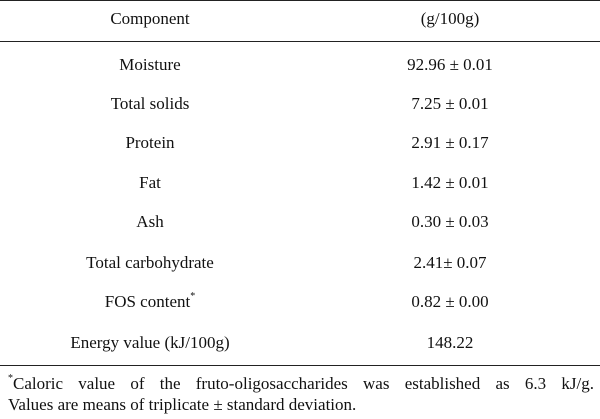 This screenshot has width=600, height=419. I want to click on footnote-word: fruto-oligosaccharides, so click(271, 383).